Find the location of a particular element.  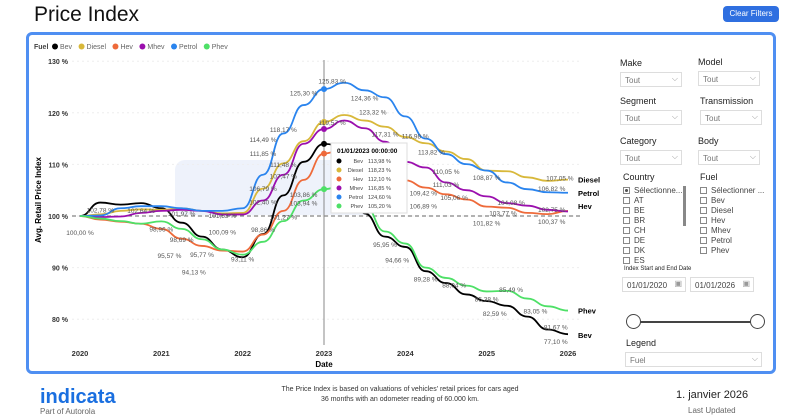

transmission-dropdown: Tout ⌵ is located at coordinates (731, 117).